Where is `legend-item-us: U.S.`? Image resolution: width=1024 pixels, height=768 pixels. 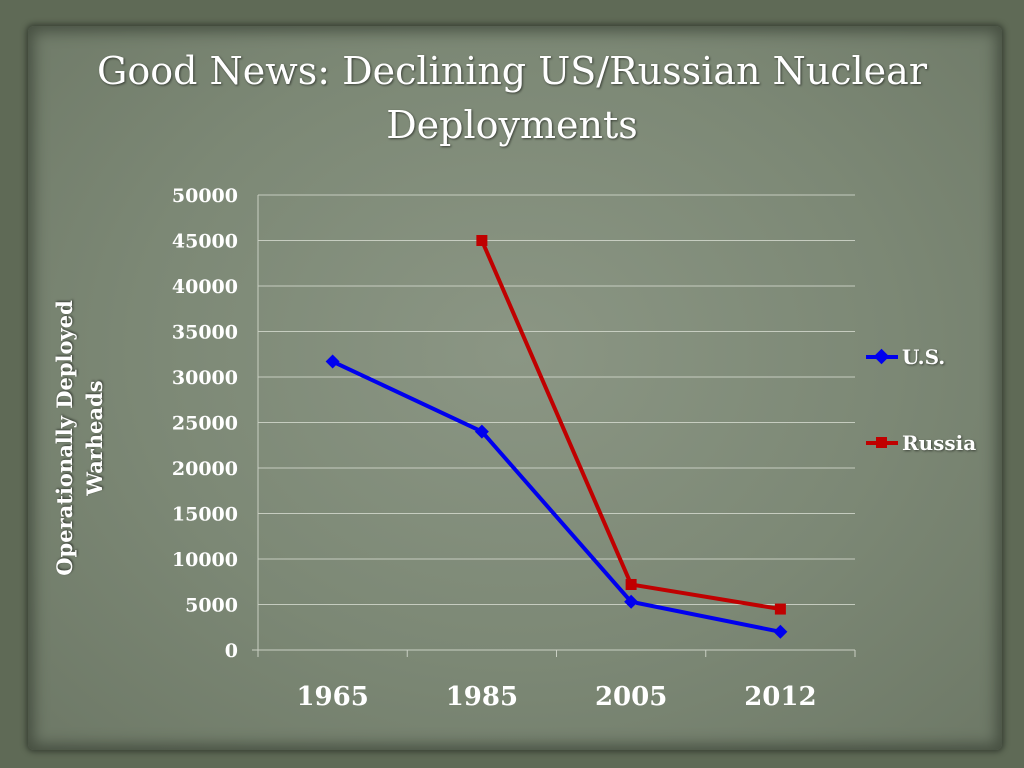
legend-item-us: U.S. is located at coordinates (905, 357).